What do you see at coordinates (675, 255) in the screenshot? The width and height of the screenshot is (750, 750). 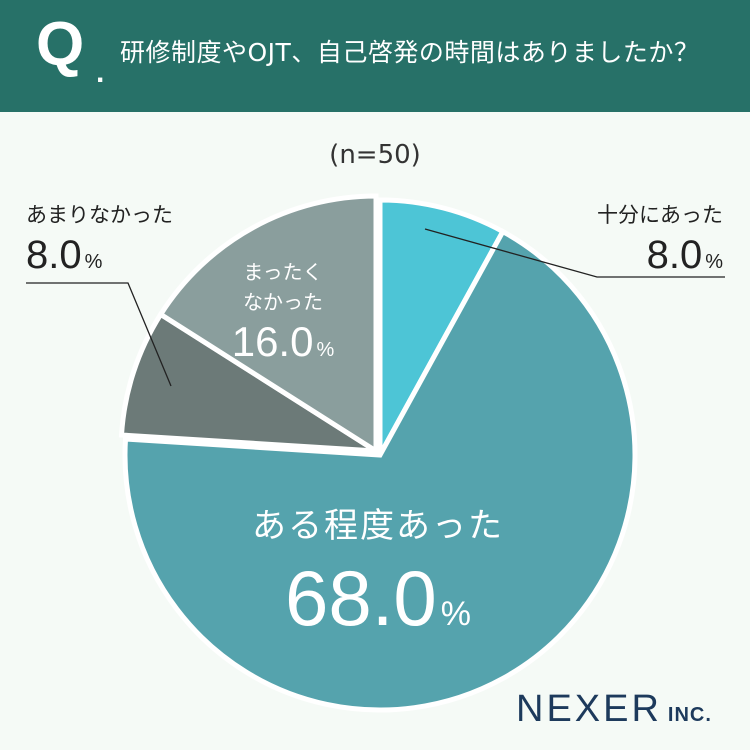 I see `enough-slice-number: 8.0` at bounding box center [675, 255].